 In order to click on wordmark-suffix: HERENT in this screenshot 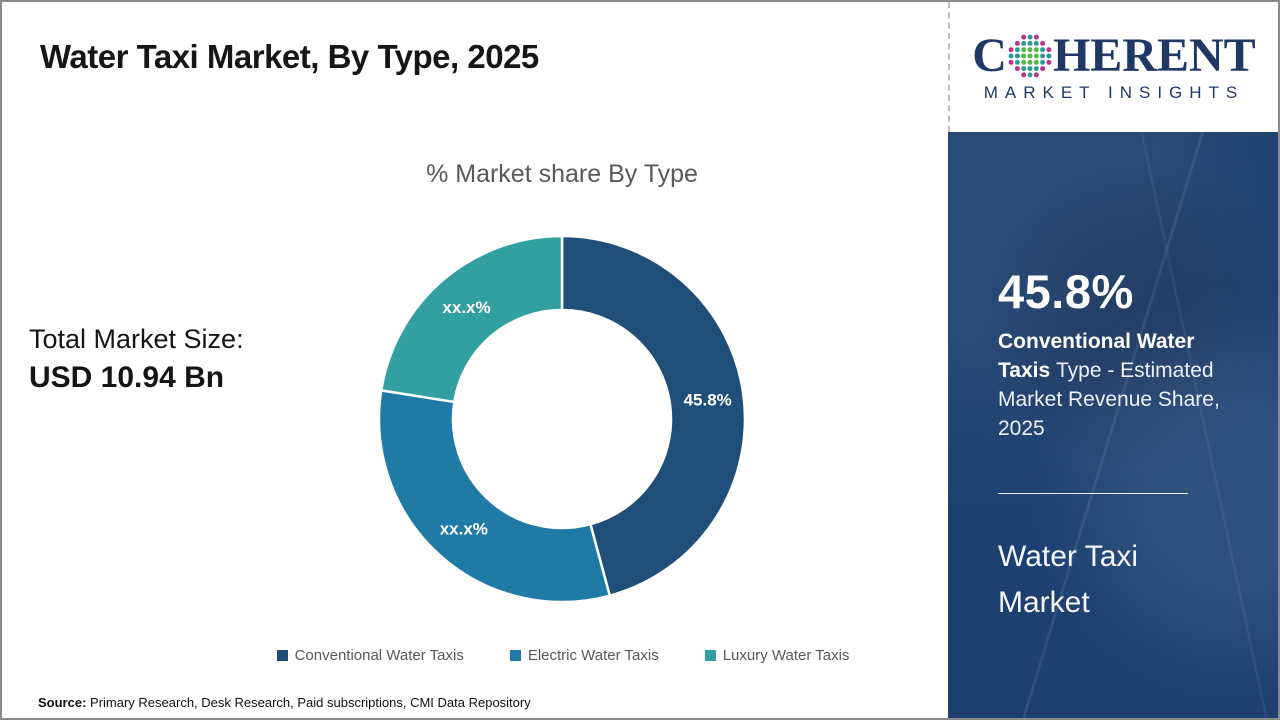, I will do `click(1154, 55)`.